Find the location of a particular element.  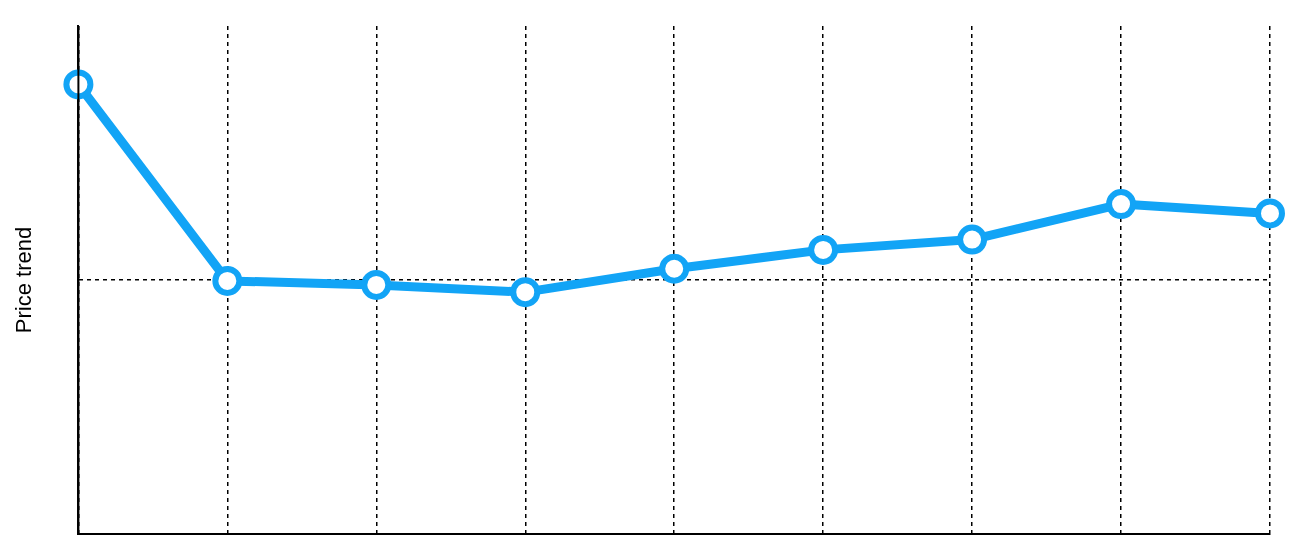

y-axis-title: Price trend is located at coordinates (24, 280).